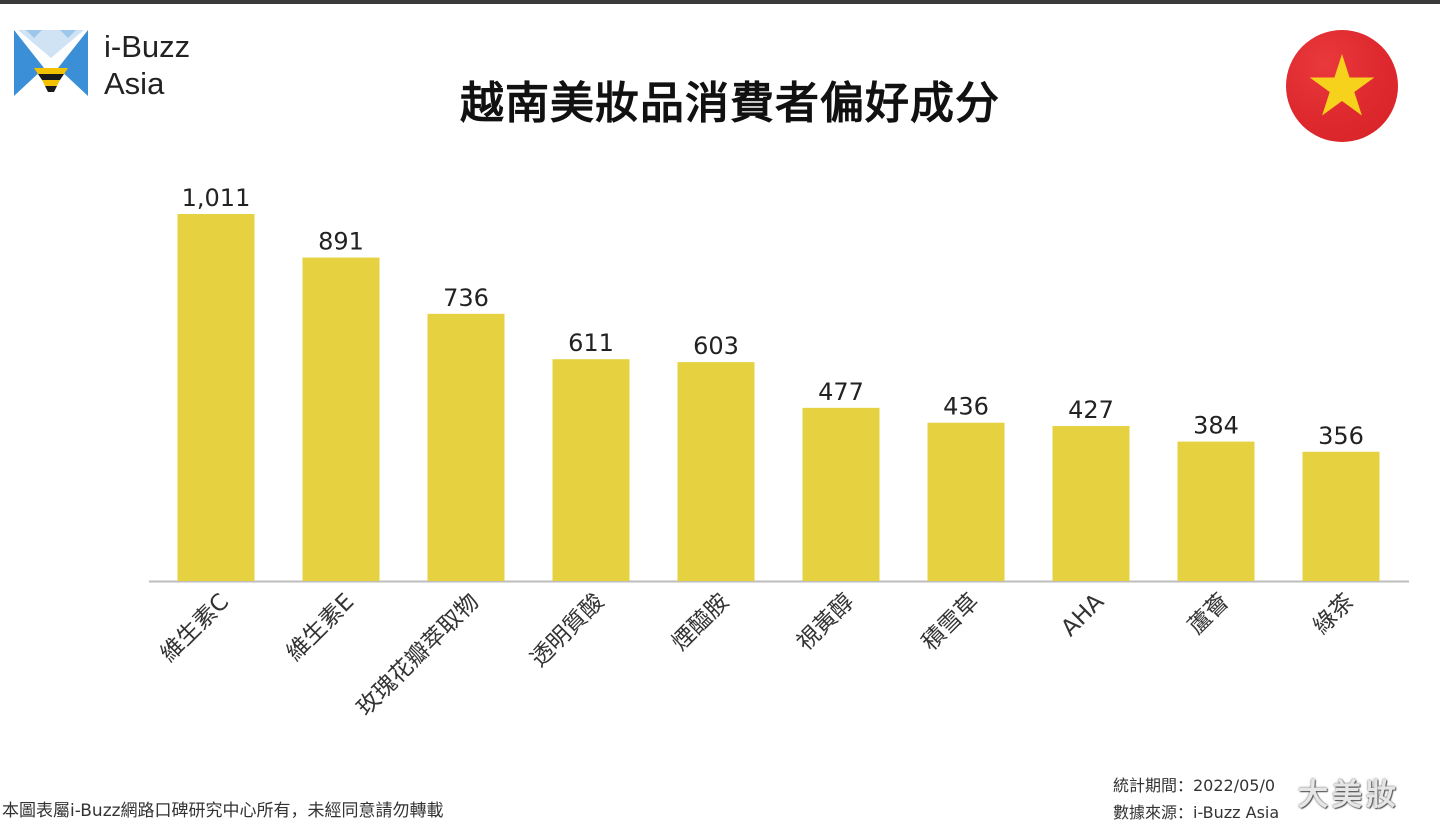 The height and width of the screenshot is (835, 1440). Describe the element at coordinates (341, 242) in the screenshot. I see `data-label: 891` at that location.